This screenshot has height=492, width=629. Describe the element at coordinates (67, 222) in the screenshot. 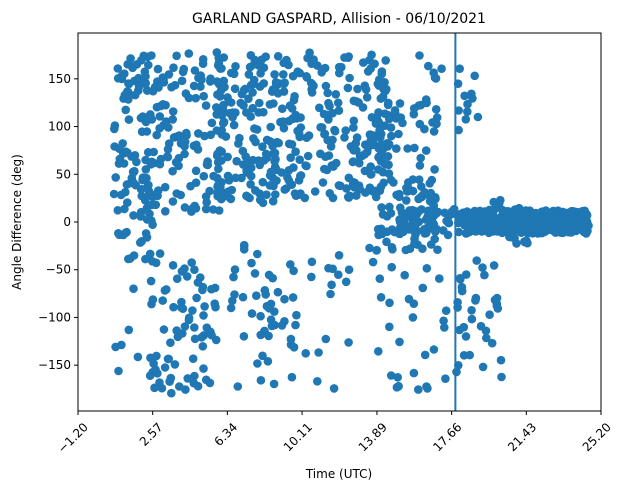

I see `y-tick-label: 0` at that location.